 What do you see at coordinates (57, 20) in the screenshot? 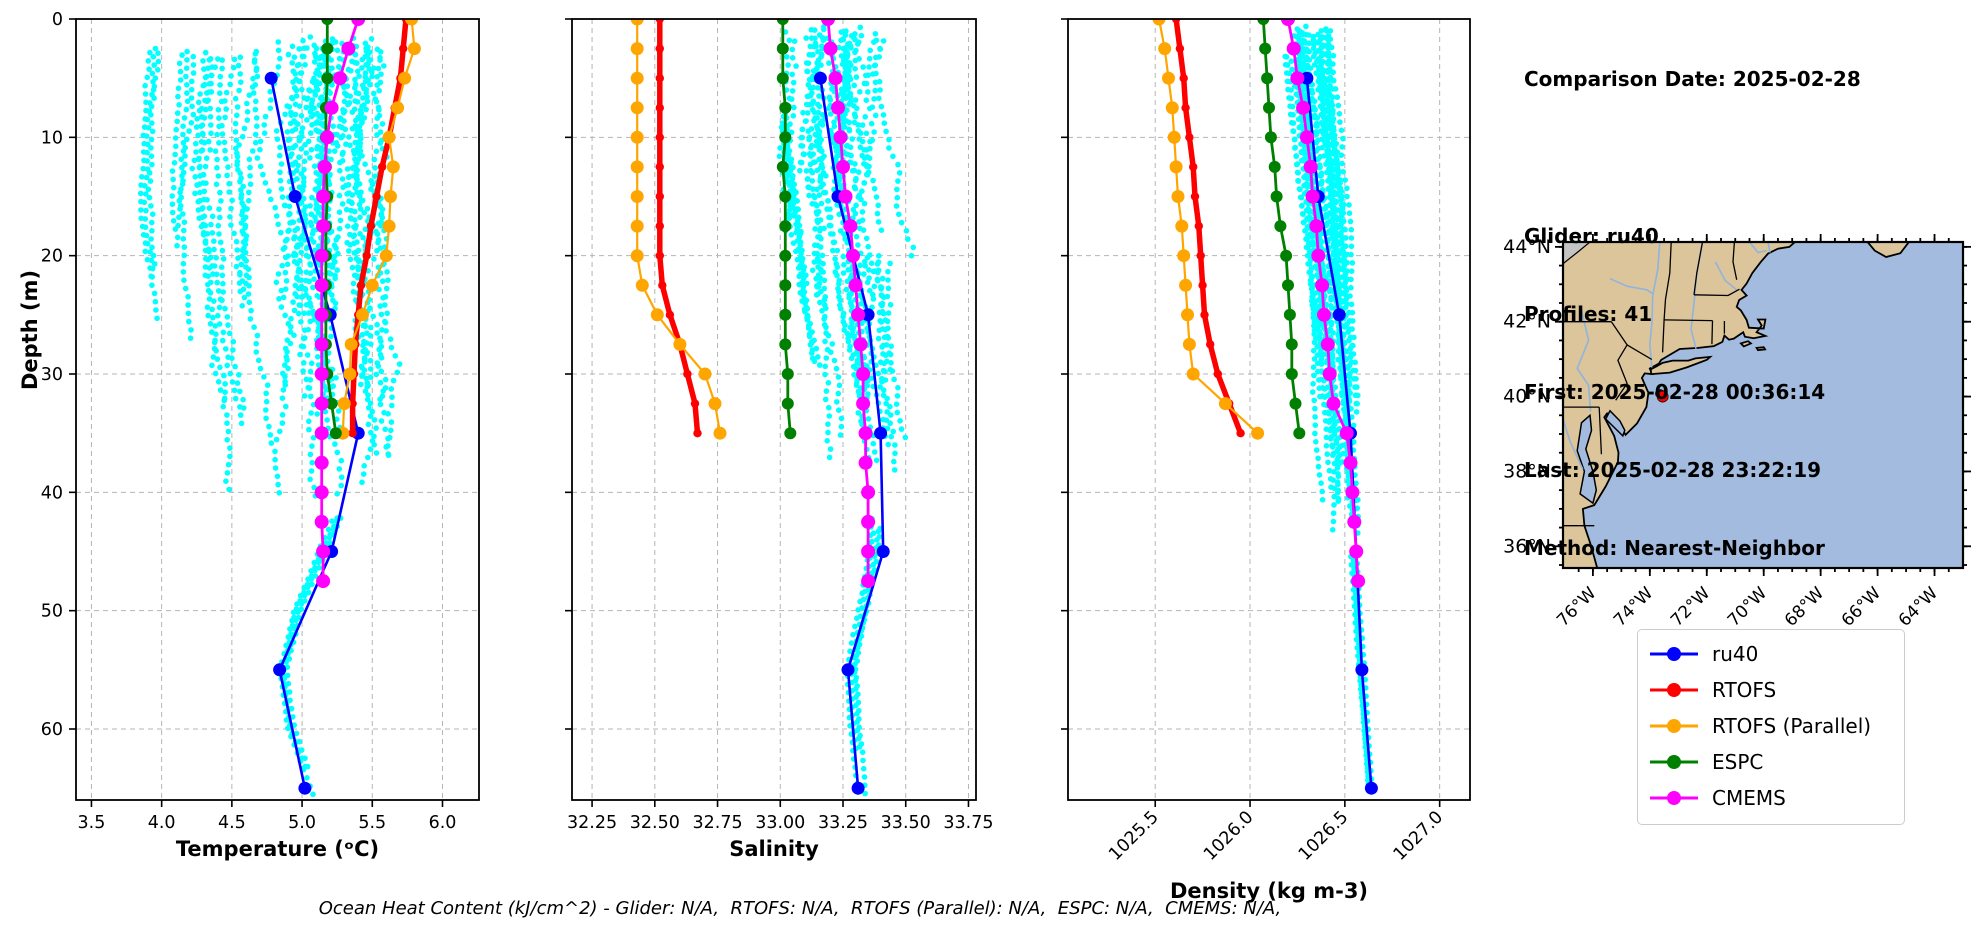
I see `depth-tick-label: 0` at bounding box center [57, 20].